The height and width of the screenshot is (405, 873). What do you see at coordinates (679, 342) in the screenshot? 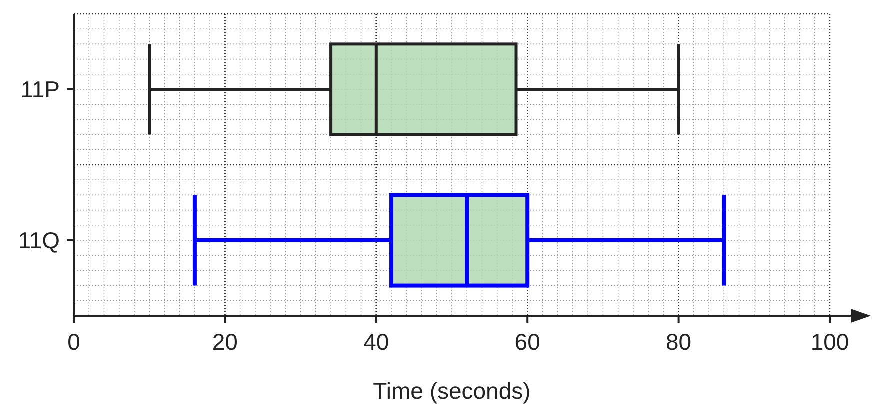
I see `x-tick-label: 80` at bounding box center [679, 342].